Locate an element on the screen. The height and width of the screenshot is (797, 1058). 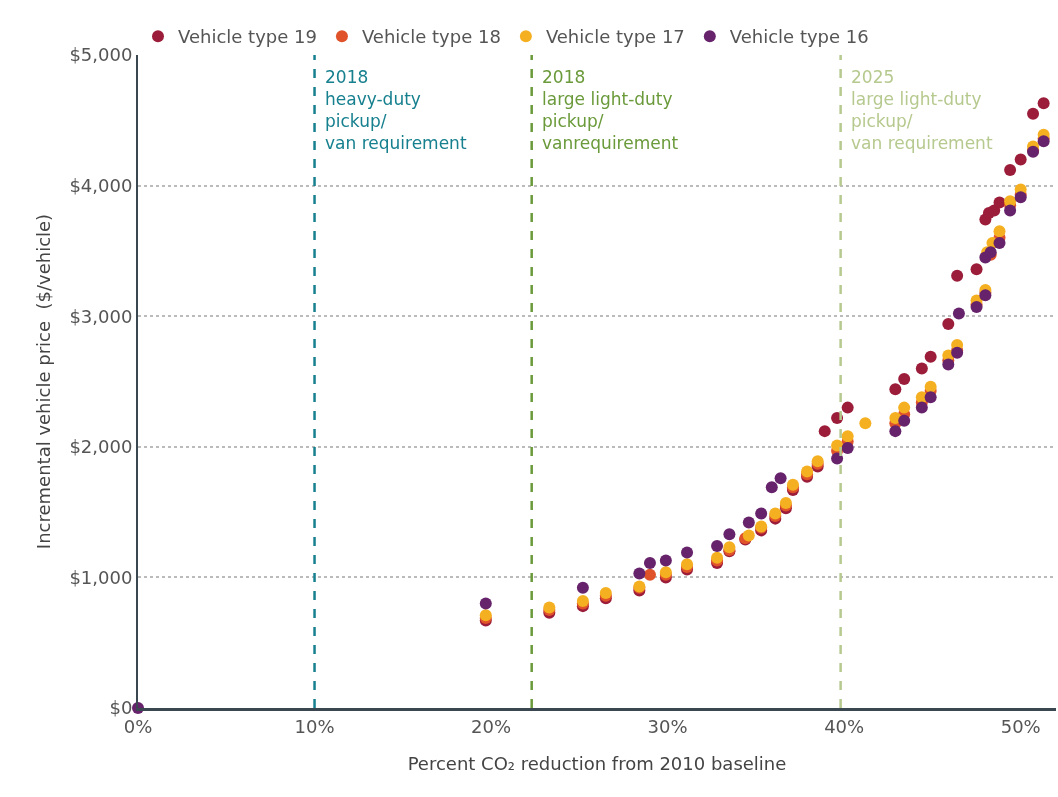
x-tick-label: 40% is located at coordinates (844, 726).